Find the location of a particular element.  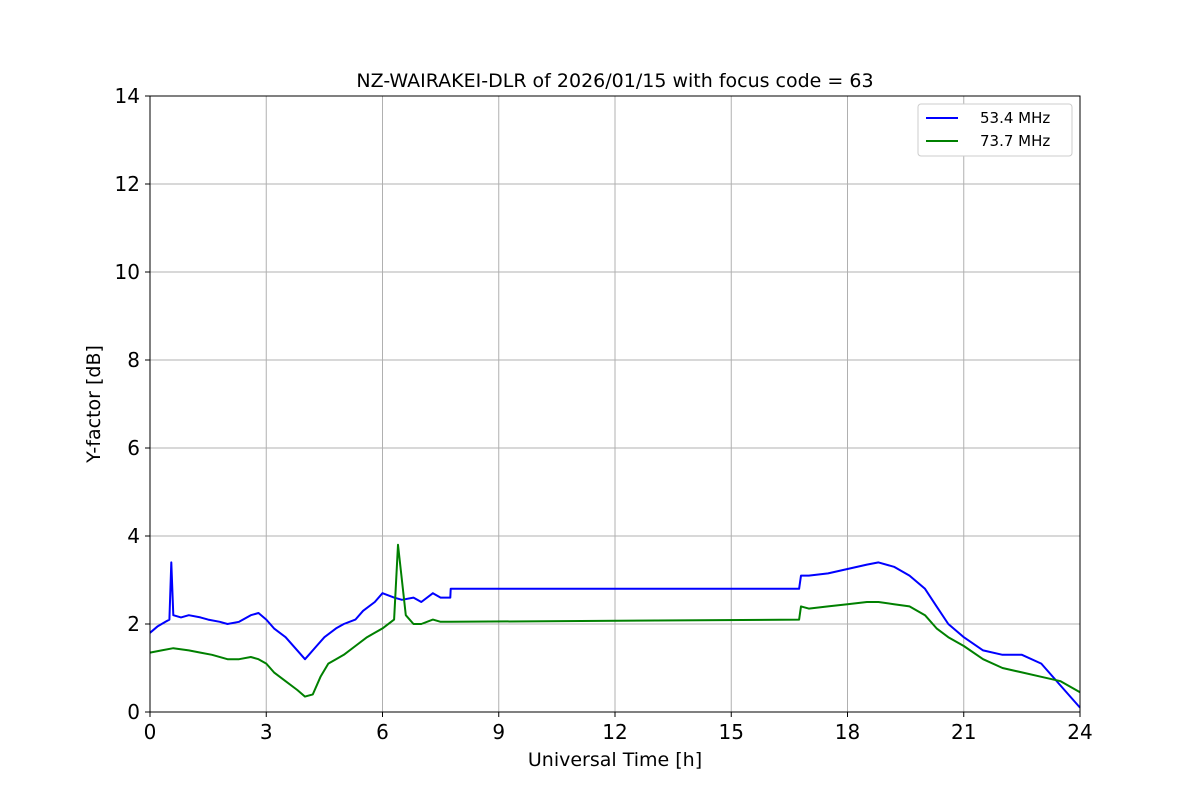

y-tick-label: 8 is located at coordinates (133, 360).